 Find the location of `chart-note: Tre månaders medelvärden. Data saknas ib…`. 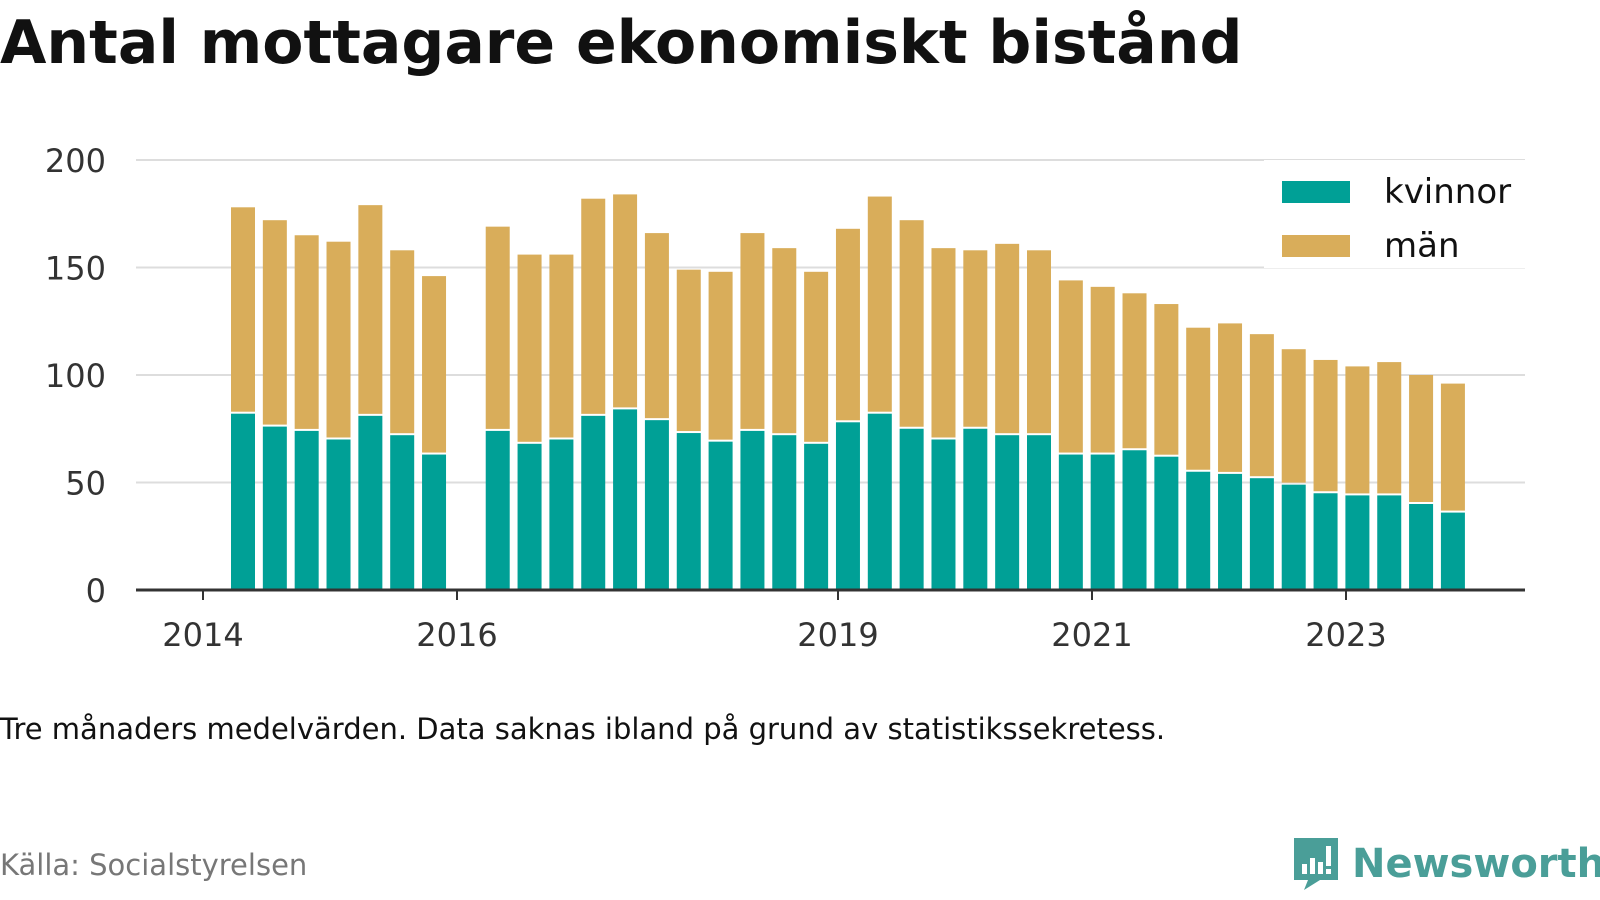

chart-note: Tre månaders medelvärden. Data saknas ib… is located at coordinates (583, 729).